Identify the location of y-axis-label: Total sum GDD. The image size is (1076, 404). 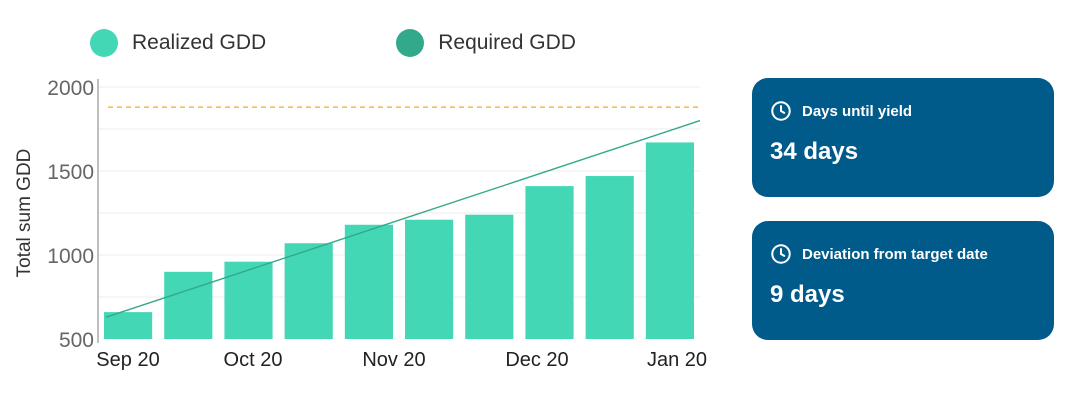
(24, 213).